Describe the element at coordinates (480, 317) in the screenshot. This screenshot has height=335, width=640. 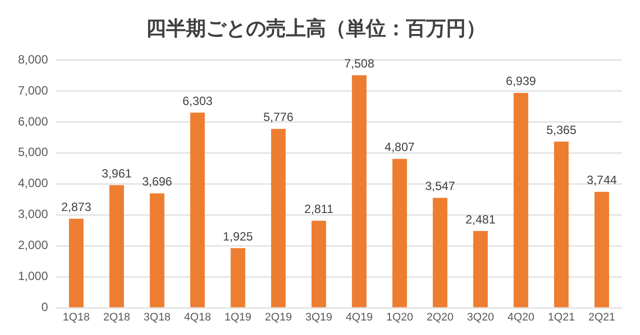
I see `x-tick-label: 3Q20` at that location.